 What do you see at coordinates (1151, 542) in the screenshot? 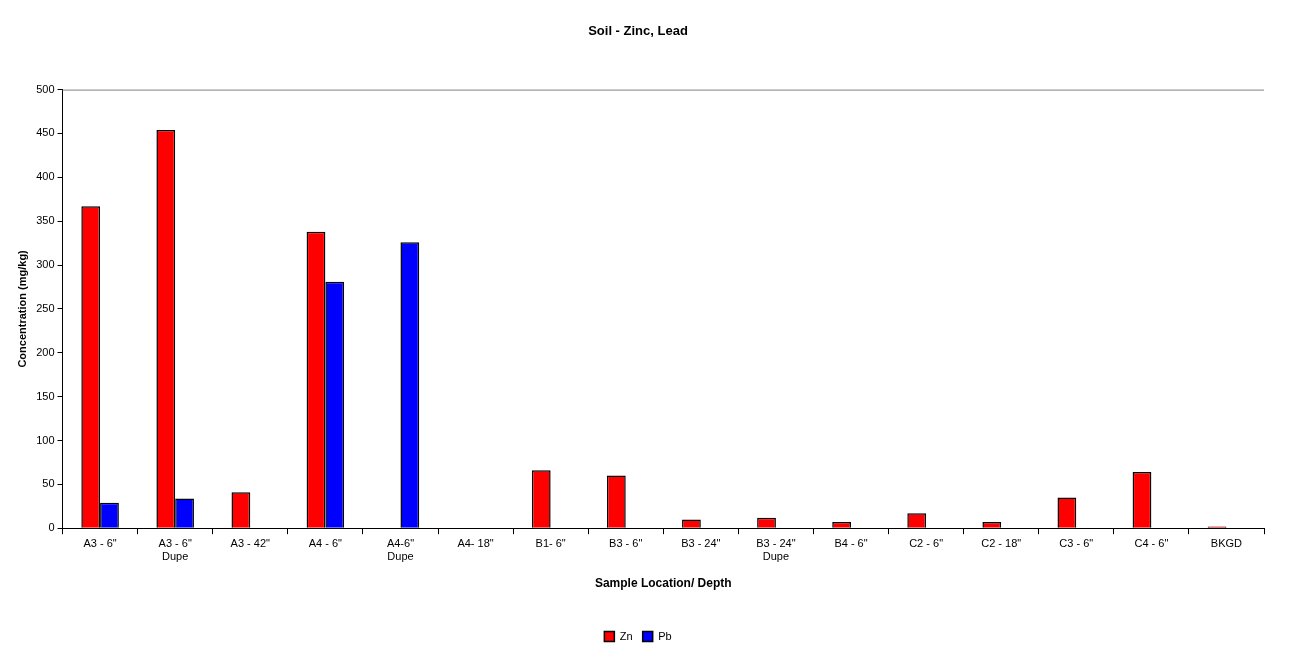
I see `x-tick-label: C4 - 6"` at bounding box center [1151, 542].